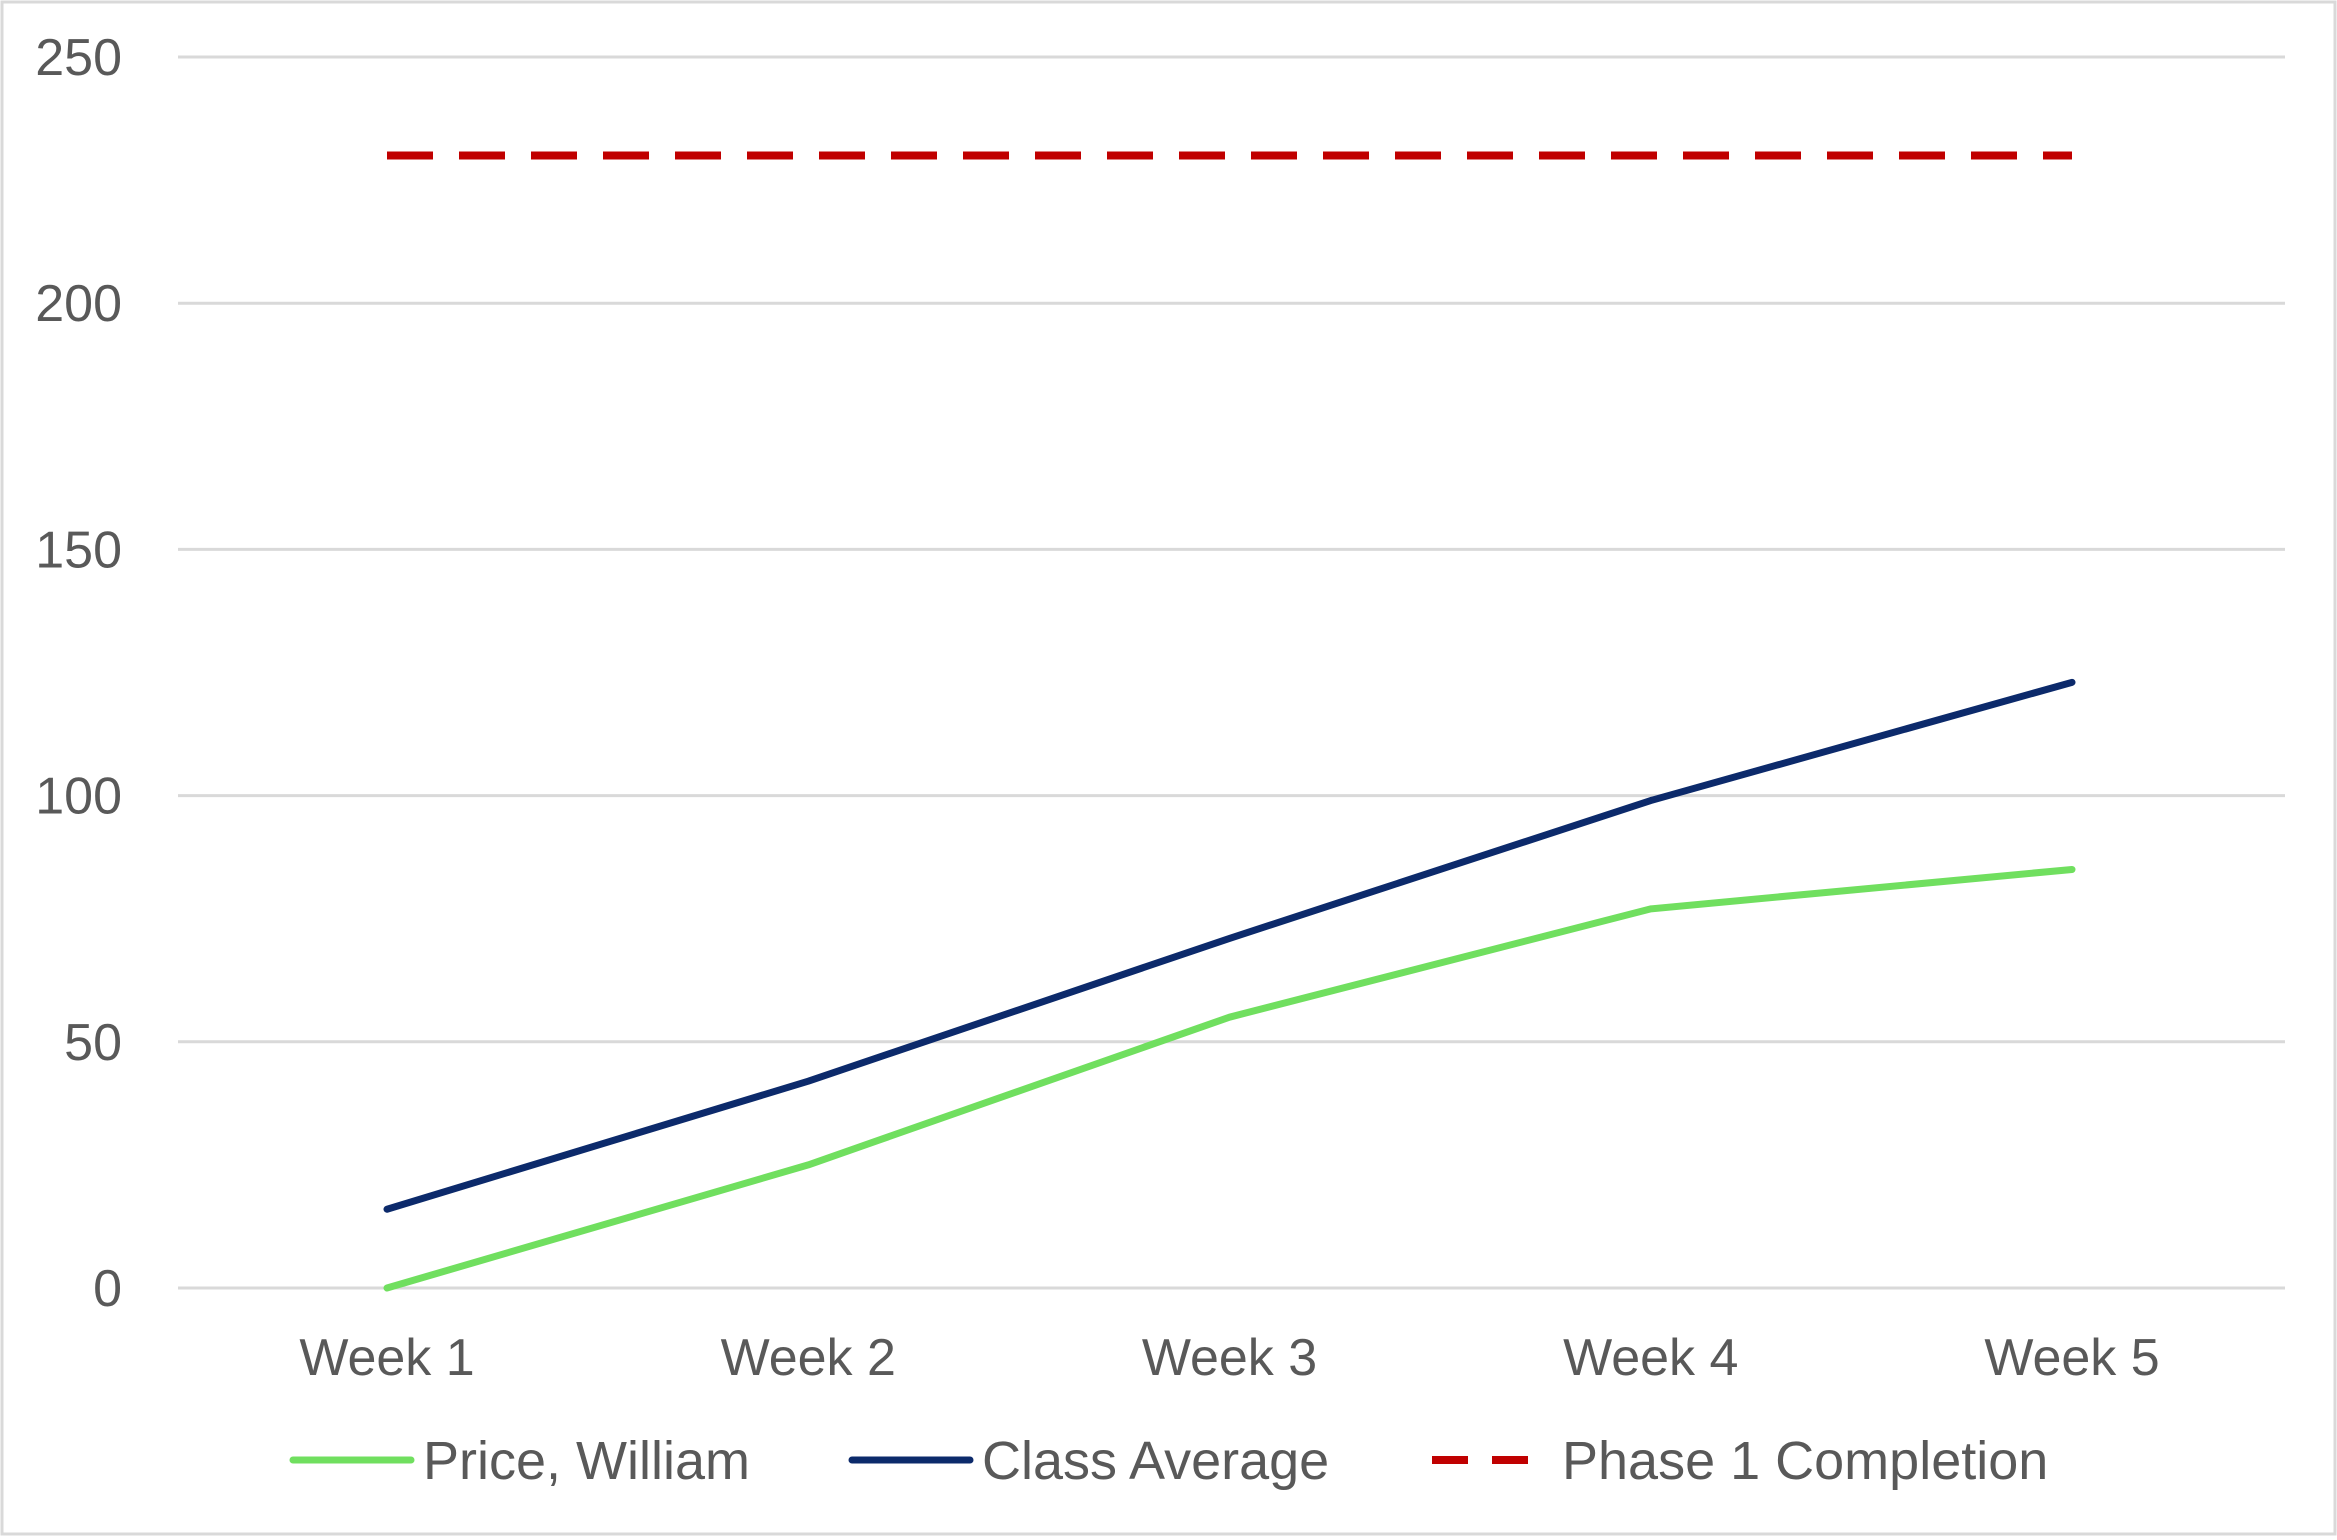  I want to click on legend-label: Class Average, so click(1155, 1461).